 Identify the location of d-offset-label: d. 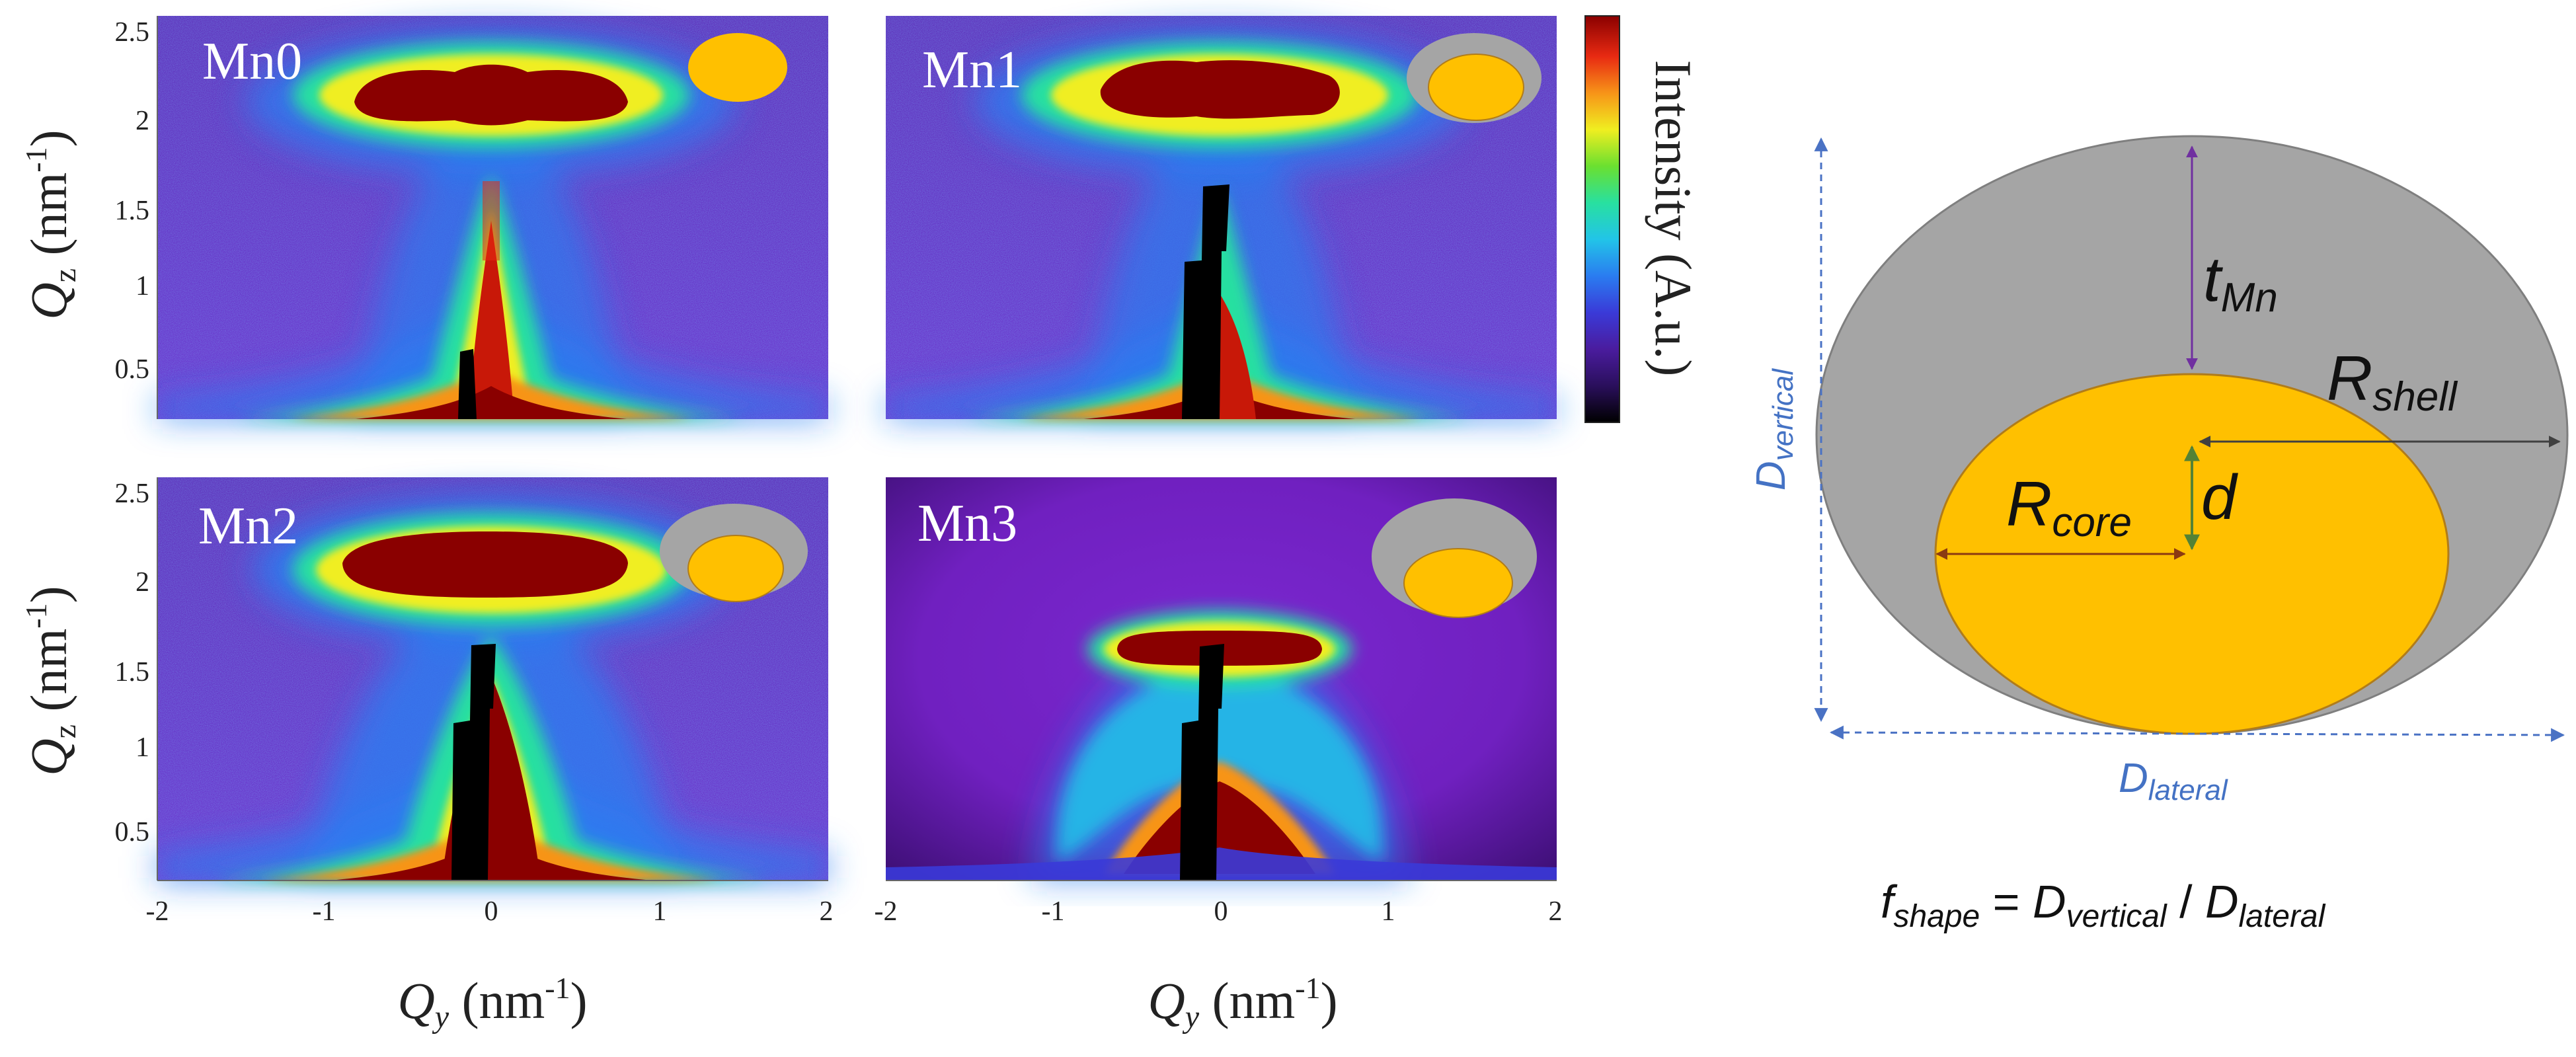
(2219, 498).